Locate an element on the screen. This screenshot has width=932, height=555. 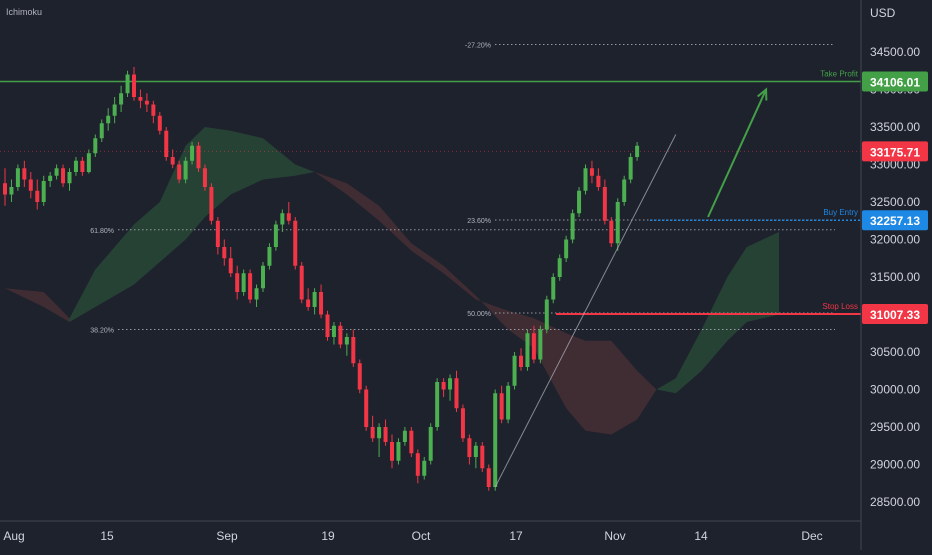
time-axis: Aug 15 Sep 19 Oct 17 Nov 14 Dec is located at coordinates (412, 536).